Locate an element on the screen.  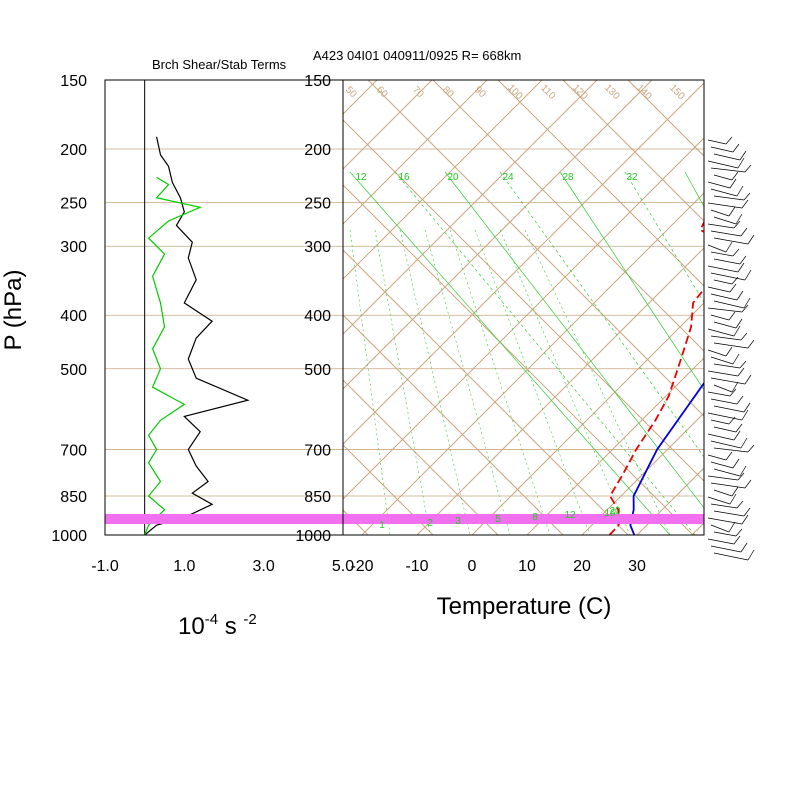
left-panel-title: Brch Shear/Stab Terms is located at coordinates (219, 64).